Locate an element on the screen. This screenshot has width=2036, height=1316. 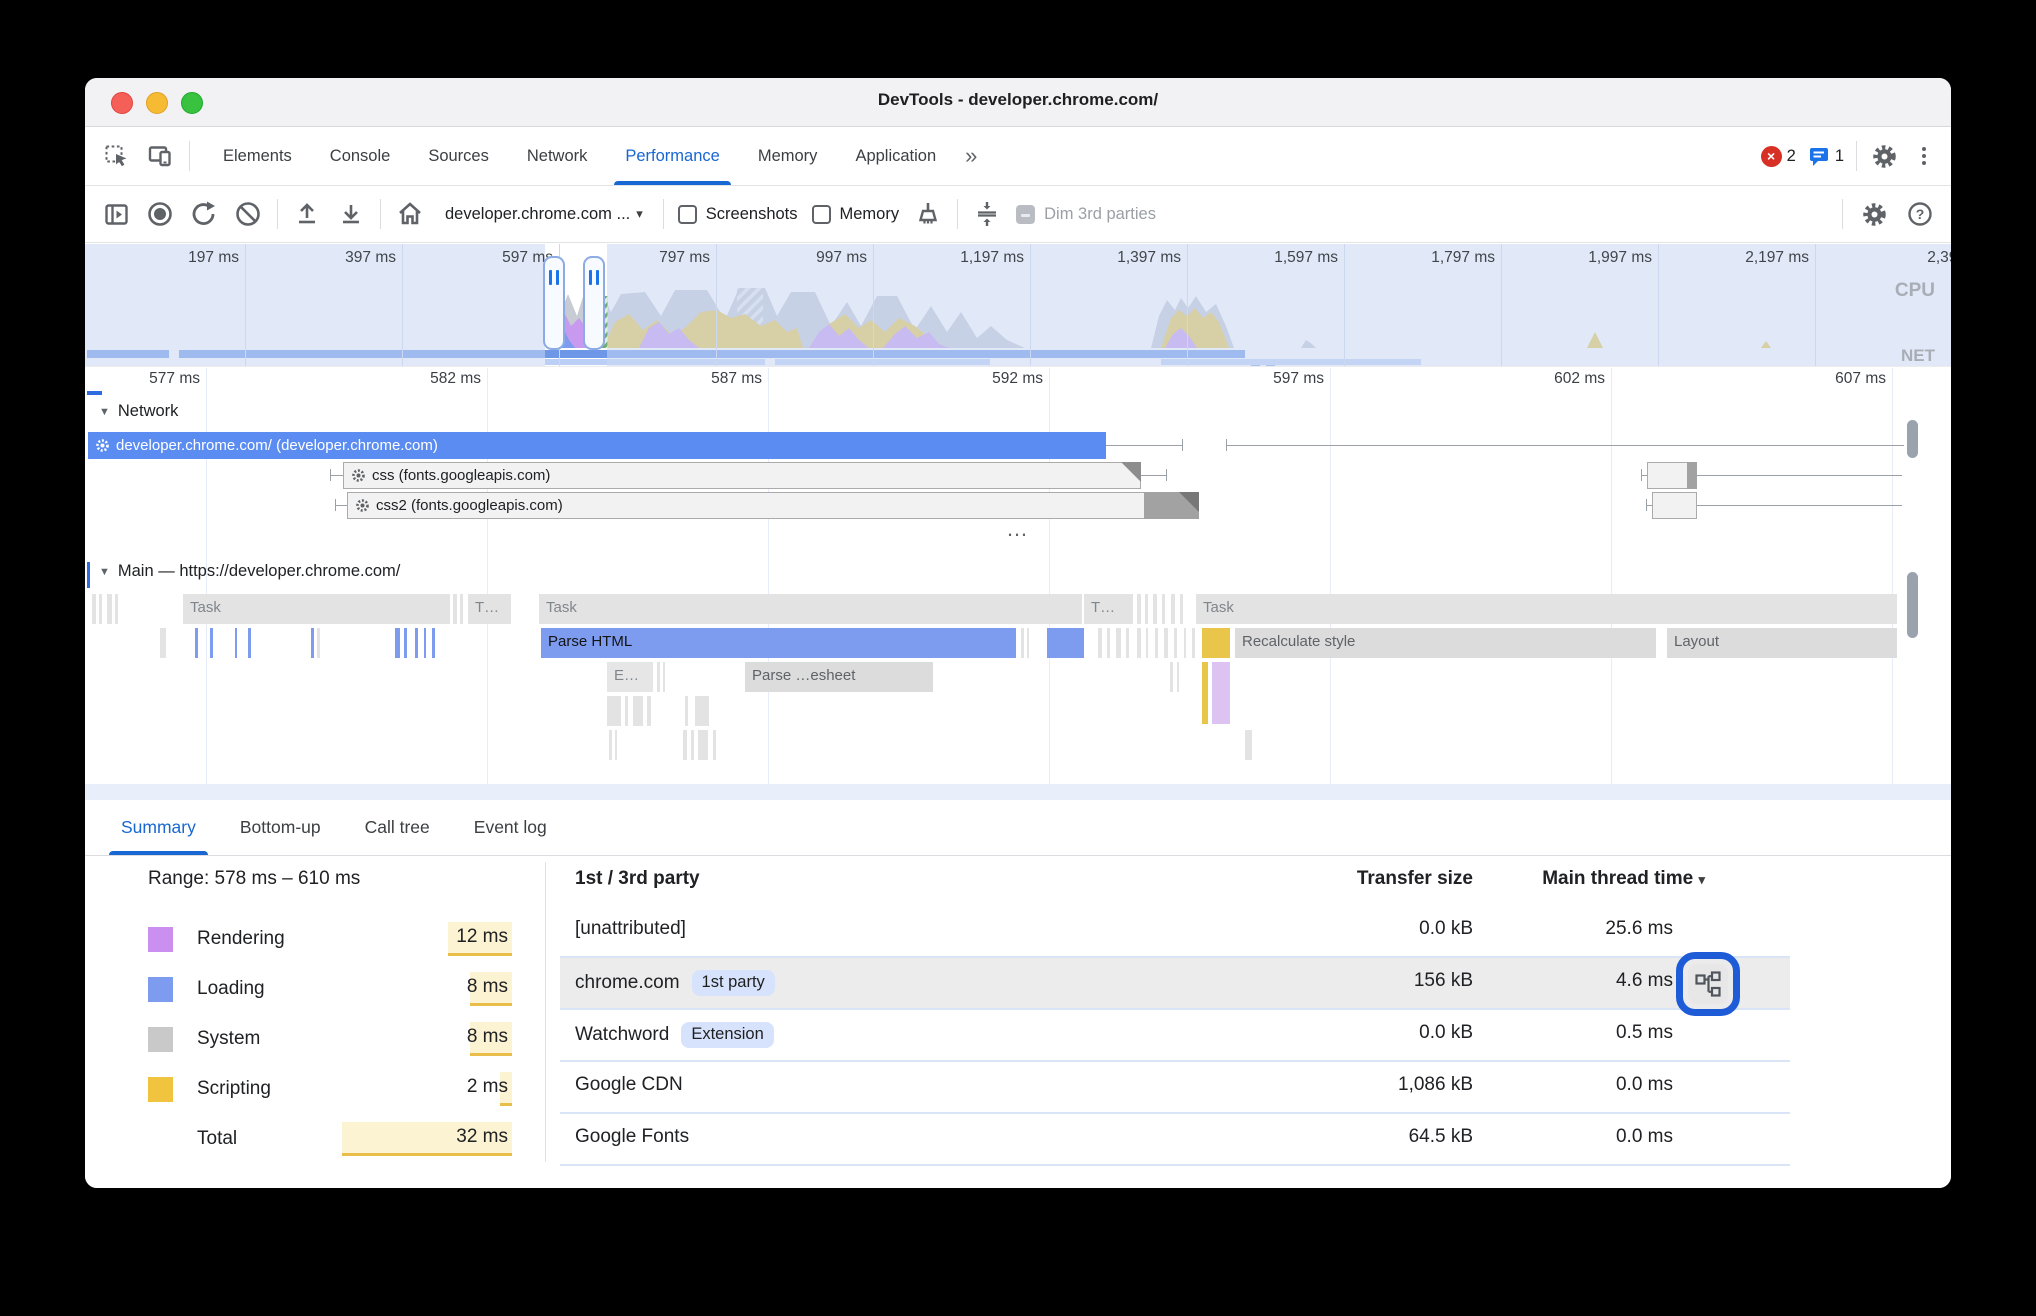
panel-tab: Network is located at coordinates (557, 155).